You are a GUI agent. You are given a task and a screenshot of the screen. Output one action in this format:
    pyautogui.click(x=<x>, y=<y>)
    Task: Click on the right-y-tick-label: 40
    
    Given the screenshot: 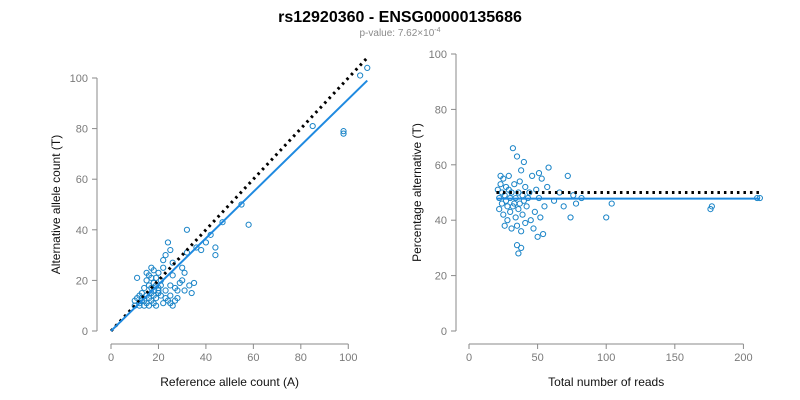 What is the action you would take?
    pyautogui.click(x=441, y=221)
    